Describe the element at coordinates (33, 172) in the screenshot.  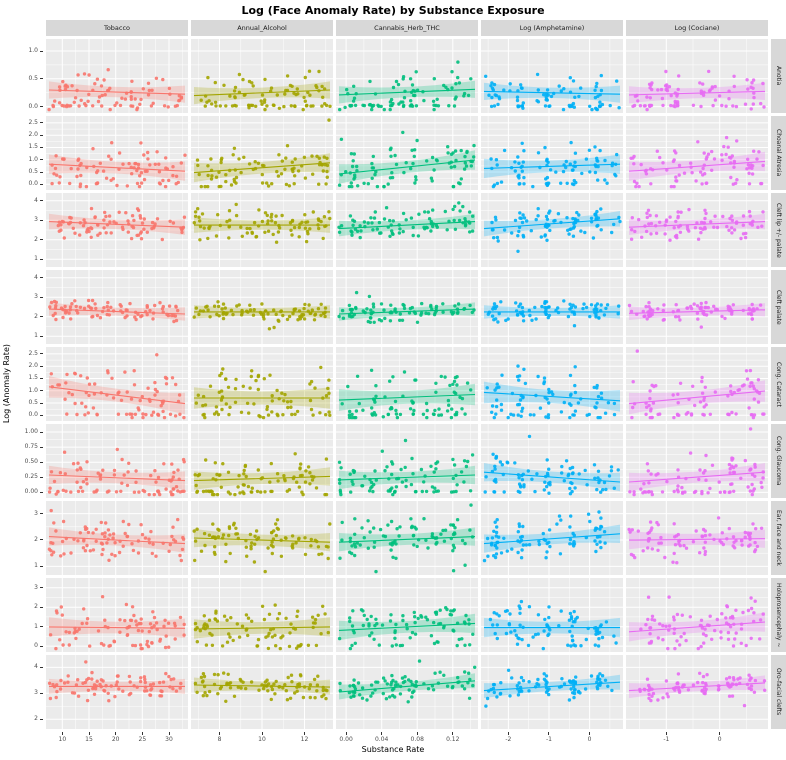
I see `y-tick-label: 0.5` at that location.